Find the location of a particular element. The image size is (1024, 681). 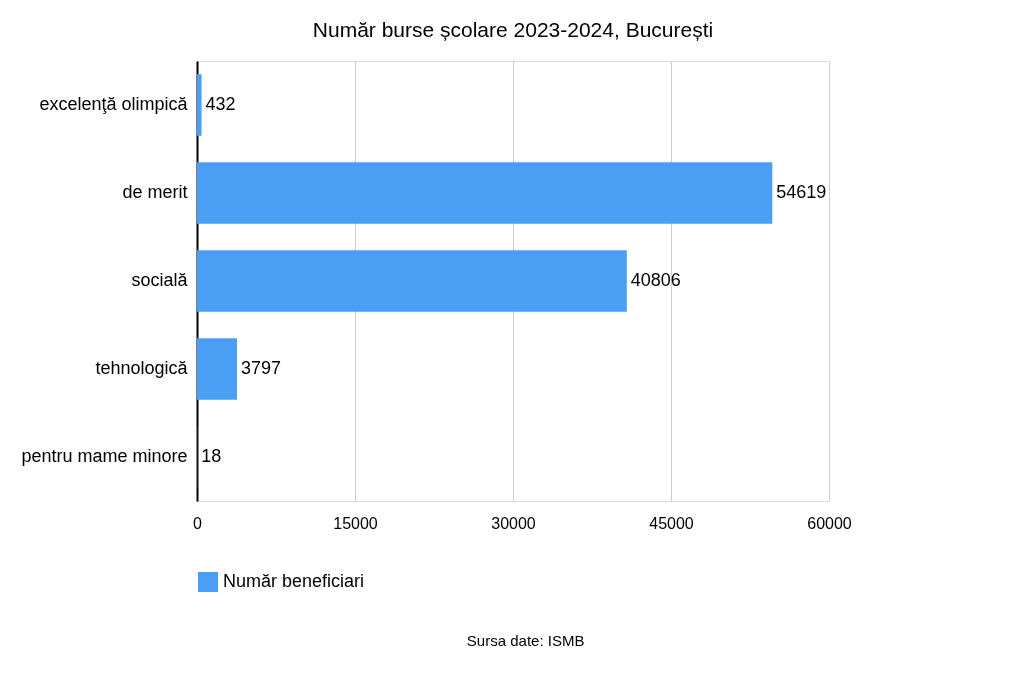

data-label: 432 is located at coordinates (220, 104).